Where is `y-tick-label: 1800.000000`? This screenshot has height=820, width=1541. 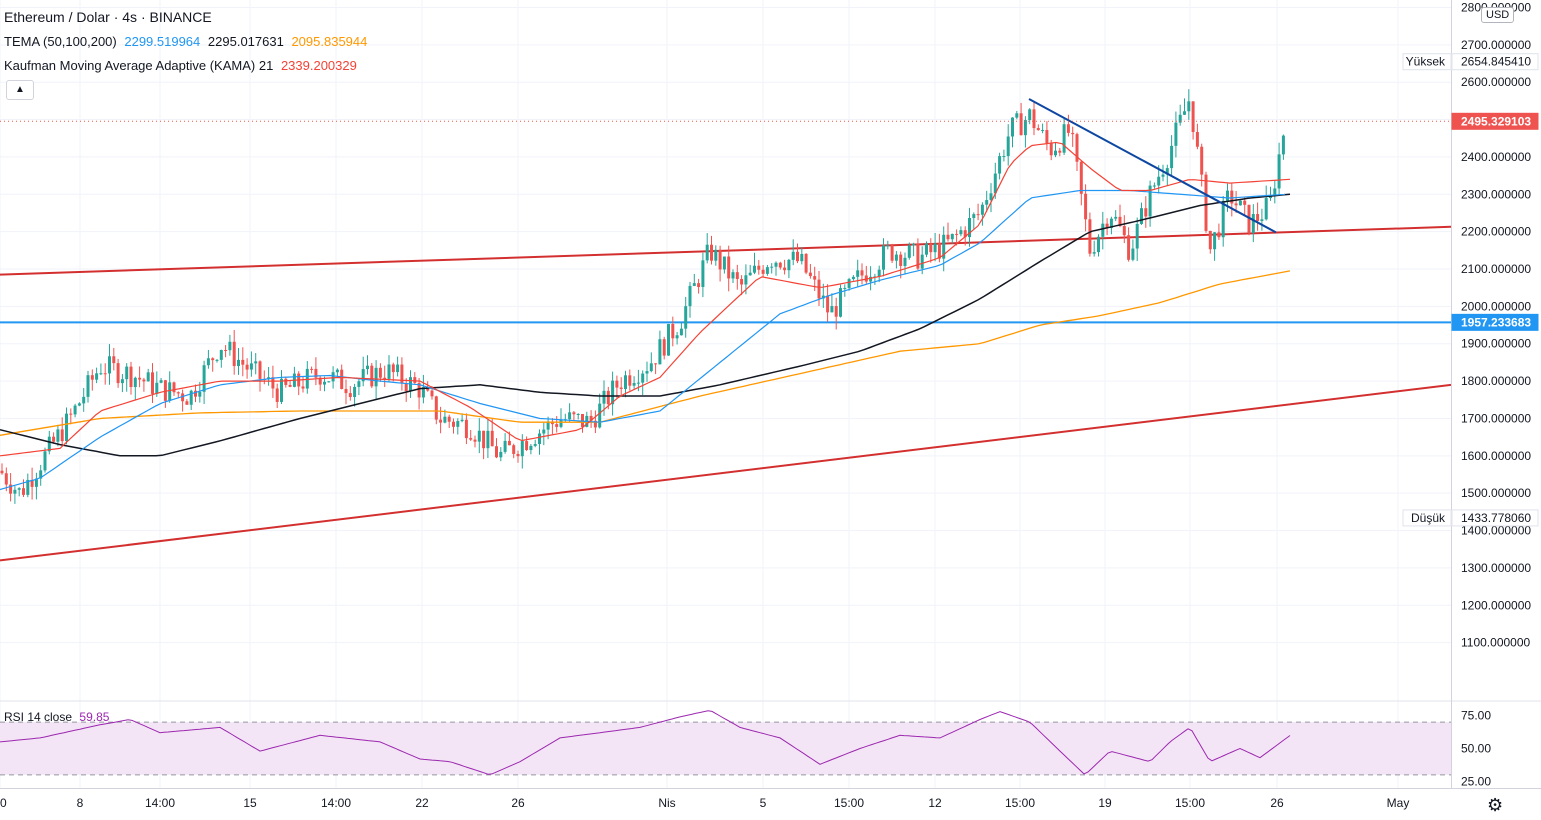 y-tick-label: 1800.000000 is located at coordinates (1496, 381).